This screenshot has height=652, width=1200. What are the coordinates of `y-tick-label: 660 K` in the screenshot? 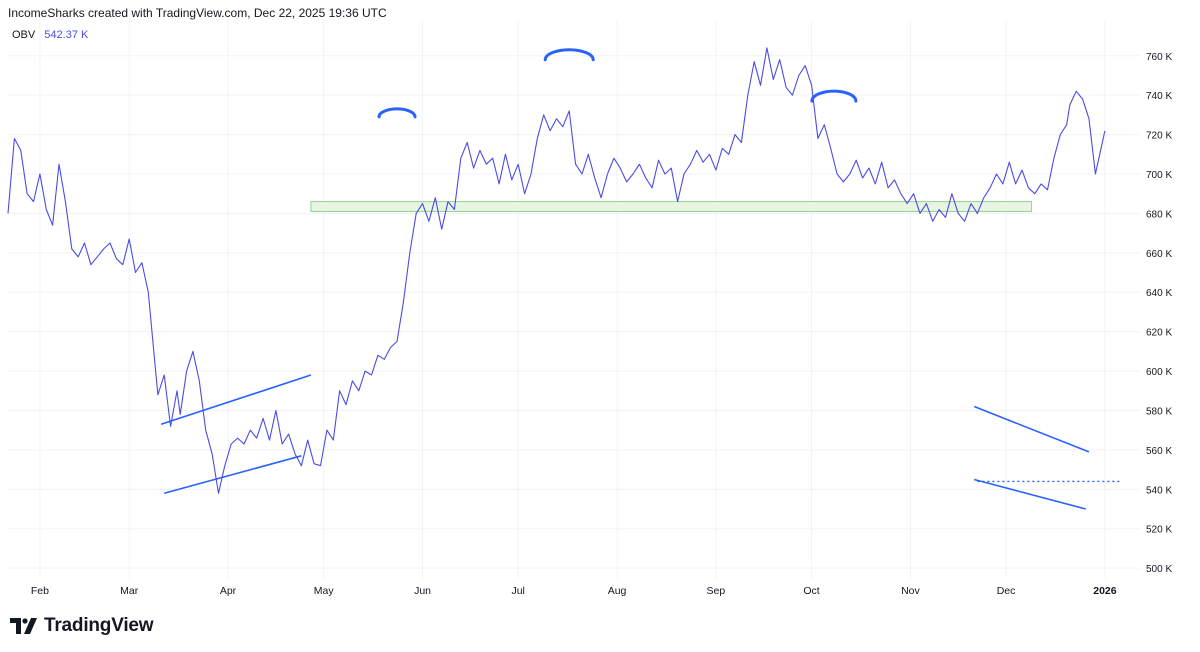 It's located at (1159, 254).